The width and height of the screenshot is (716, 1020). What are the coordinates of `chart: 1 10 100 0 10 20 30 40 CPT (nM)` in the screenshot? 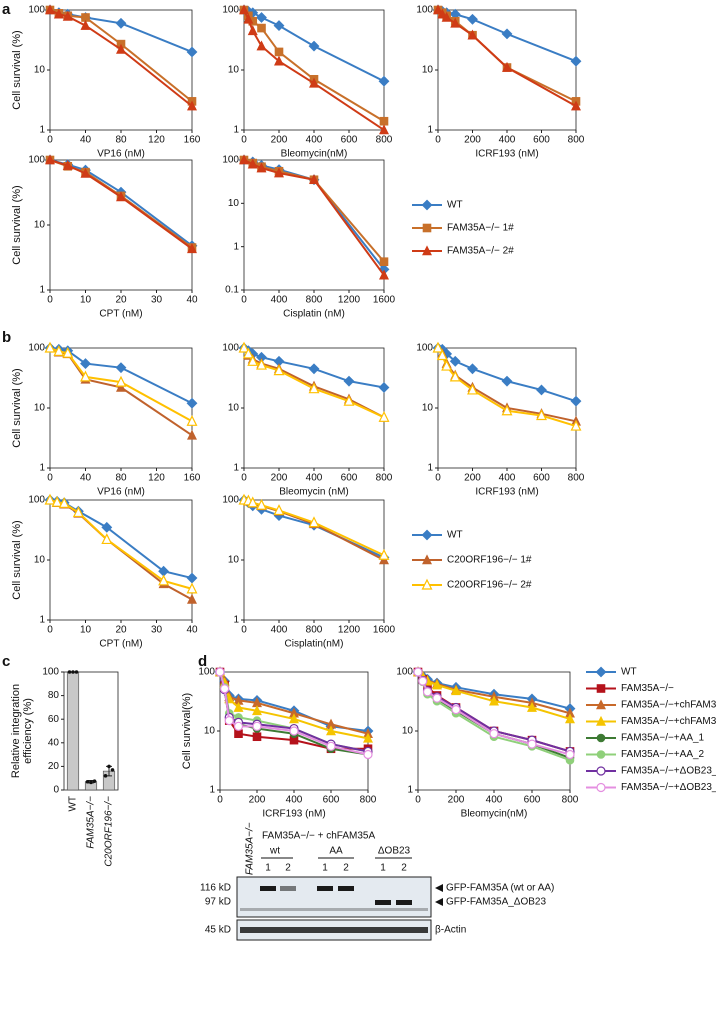 It's located at (113, 571).